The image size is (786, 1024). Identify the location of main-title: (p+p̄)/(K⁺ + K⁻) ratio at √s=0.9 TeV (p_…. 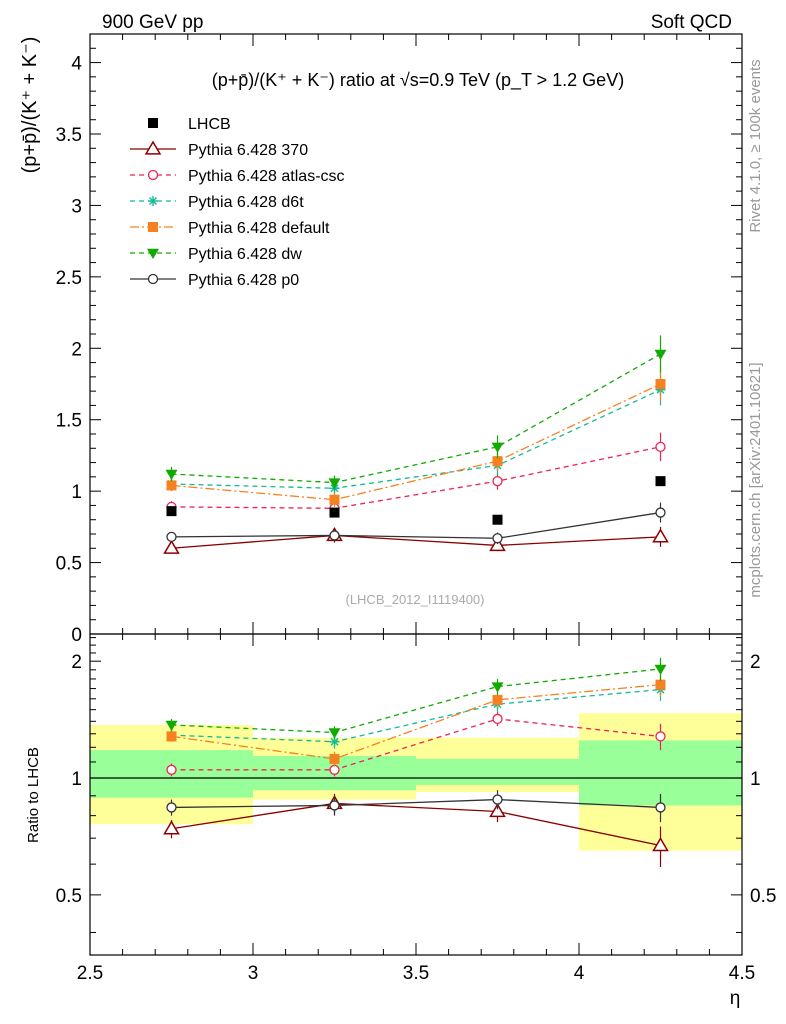
(418, 80).